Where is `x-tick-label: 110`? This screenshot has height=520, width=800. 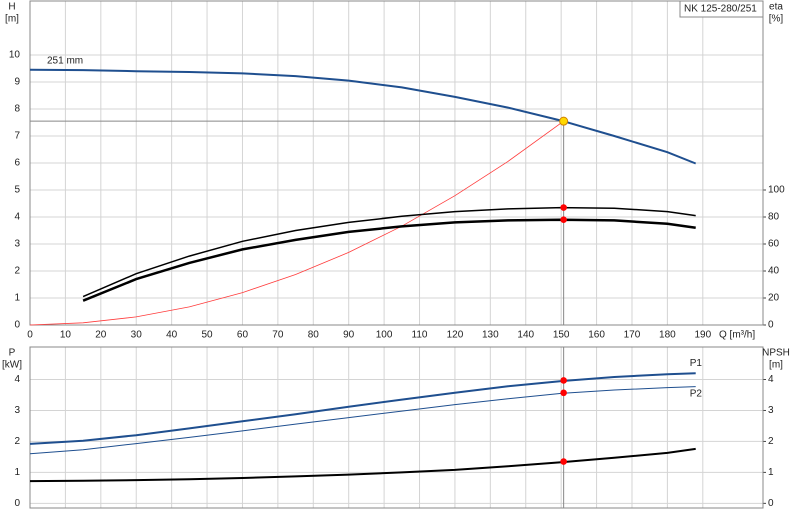 x-tick-label: 110 is located at coordinates (420, 335).